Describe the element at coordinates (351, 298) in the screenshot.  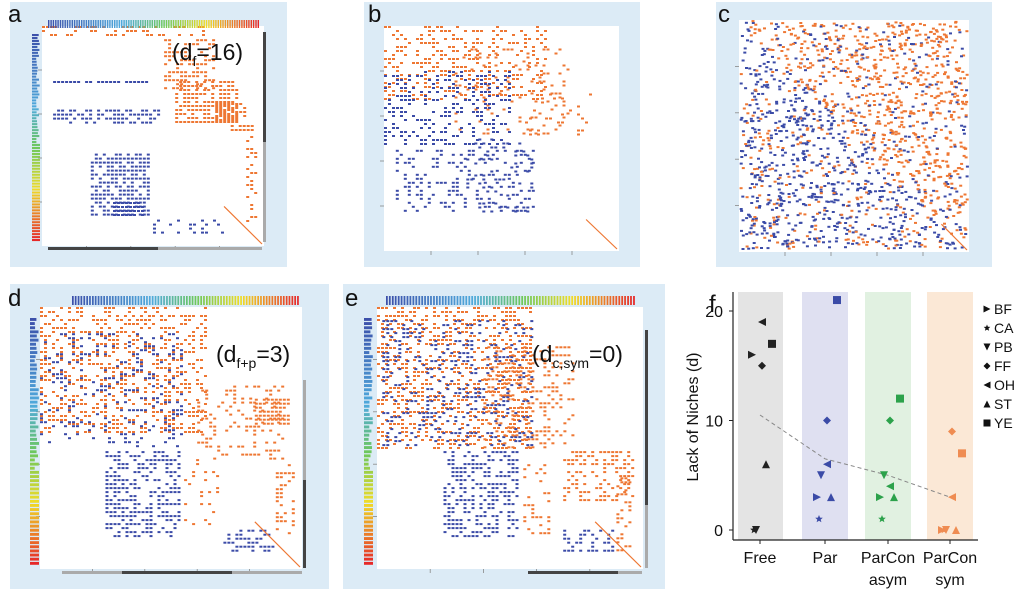
I see `panel-e-label: e` at that location.